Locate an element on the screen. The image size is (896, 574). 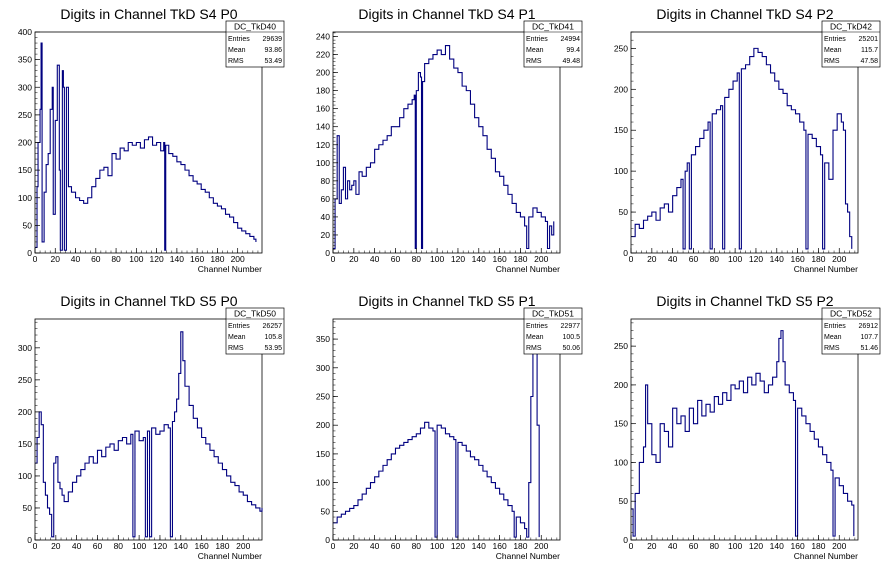
stats-box: DC_TkD52 Entries 26912 Mean 107.7 RMS 51.46 is located at coordinates (851, 331).